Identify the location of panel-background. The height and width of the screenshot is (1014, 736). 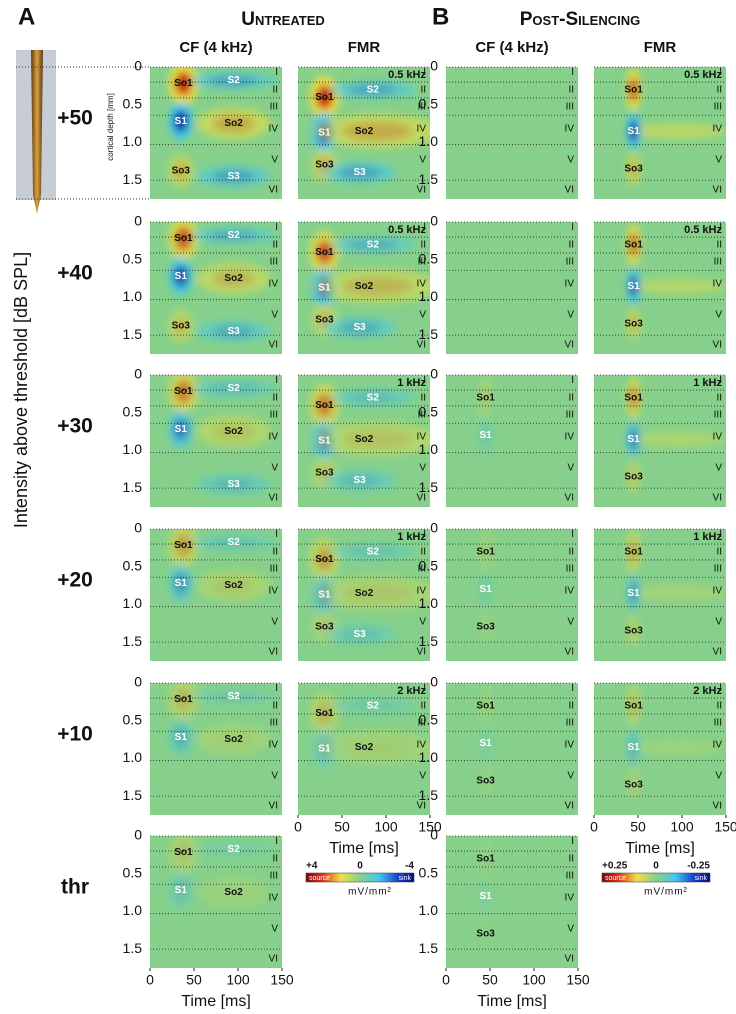
(512, 749).